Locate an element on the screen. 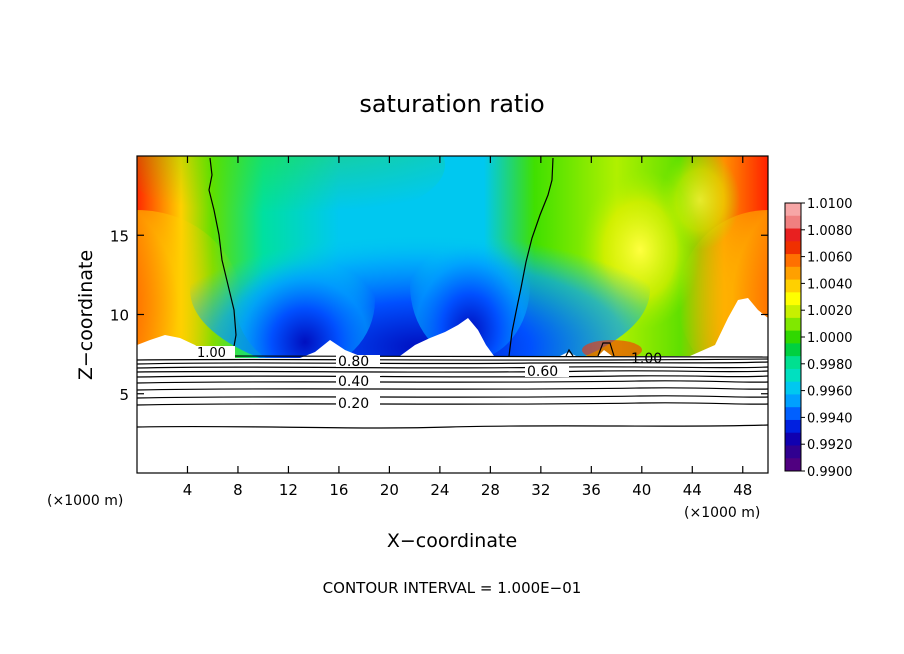 The height and width of the screenshot is (654, 904). x-tick-label: 4 is located at coordinates (188, 490).